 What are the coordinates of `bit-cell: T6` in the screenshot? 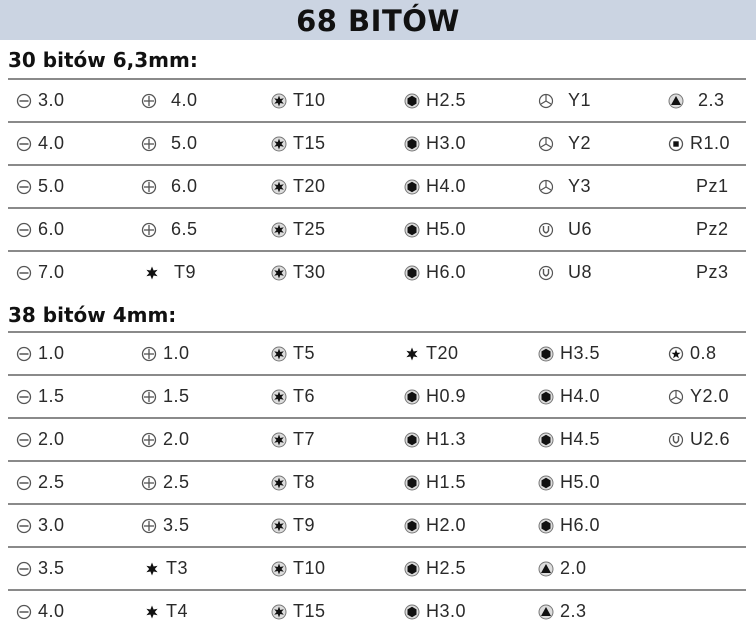 It's located at (293, 396).